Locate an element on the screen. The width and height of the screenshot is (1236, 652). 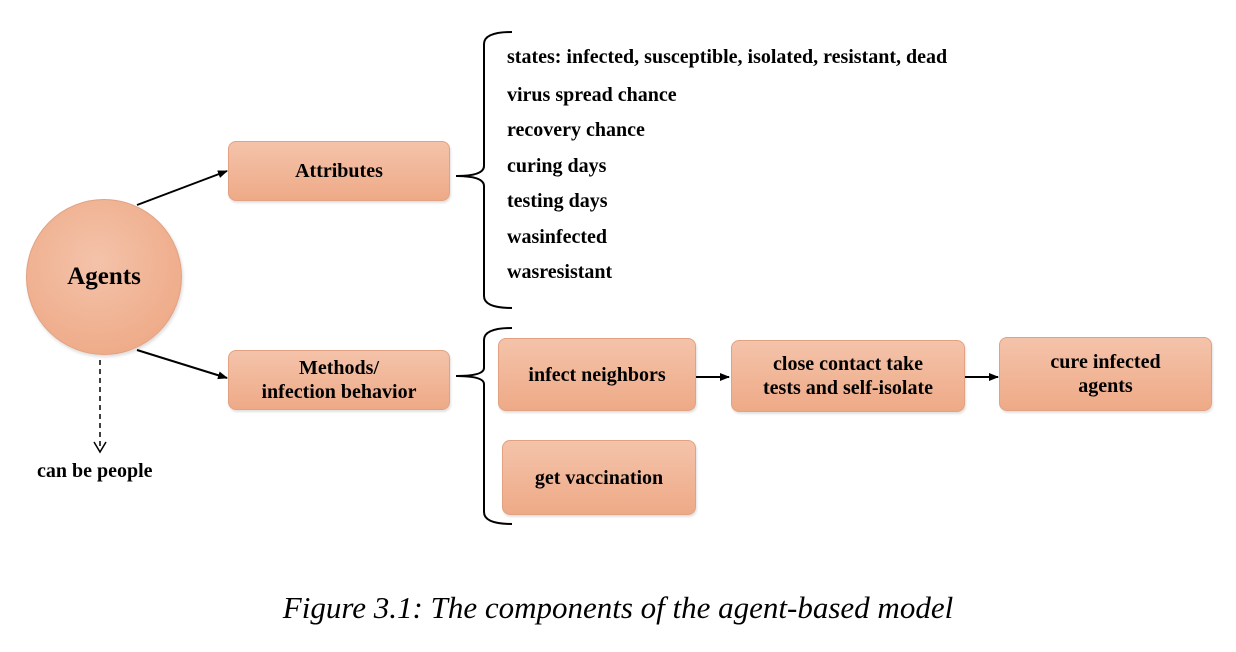
attributes-label: Attributes is located at coordinates (339, 171).